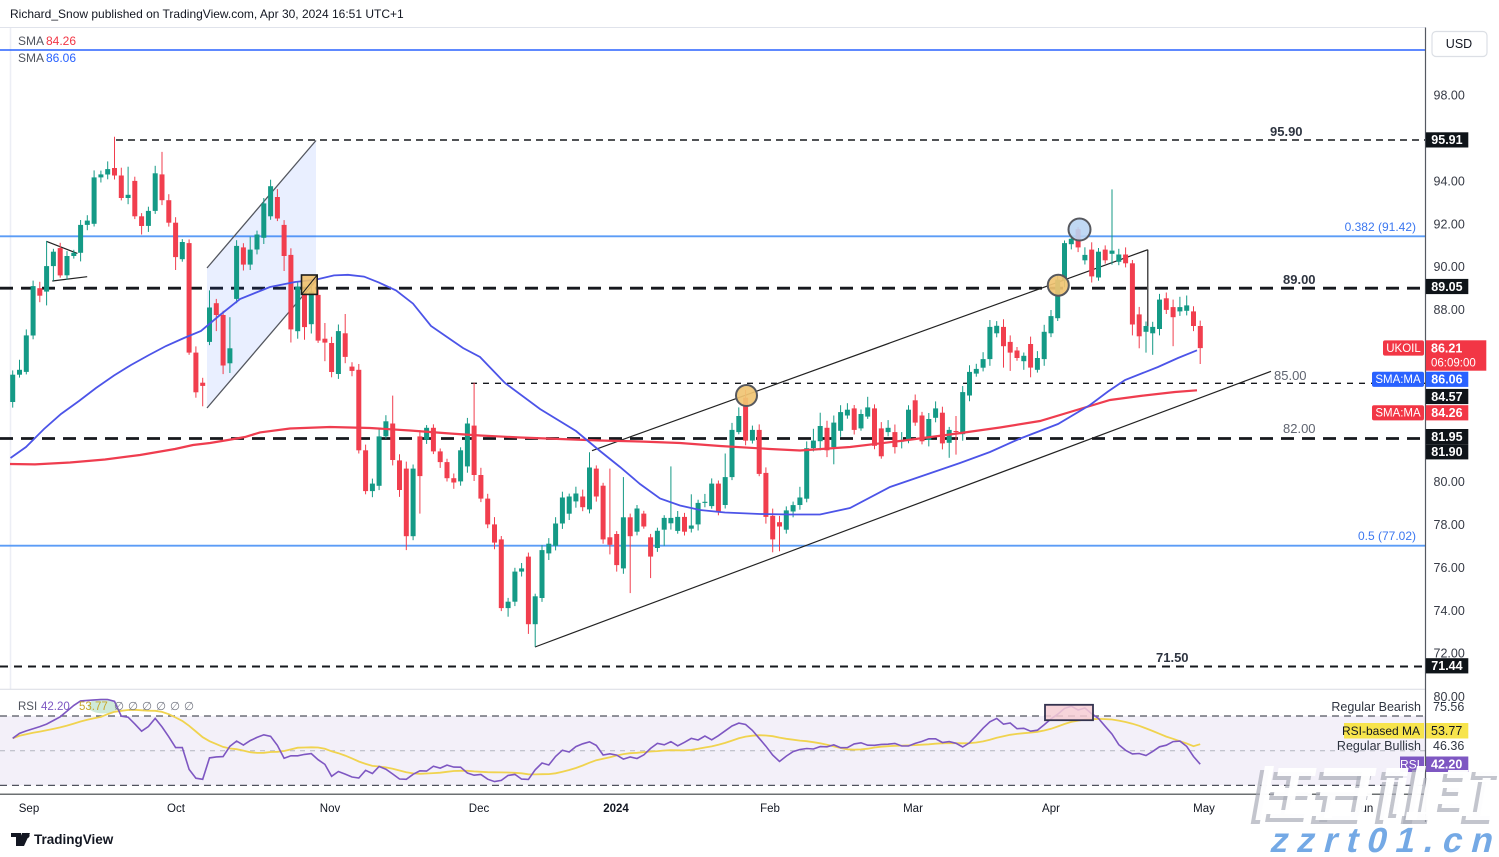 The width and height of the screenshot is (1499, 857). Describe the element at coordinates (1403, 349) in the screenshot. I see `svg-text: UKOIL` at that location.